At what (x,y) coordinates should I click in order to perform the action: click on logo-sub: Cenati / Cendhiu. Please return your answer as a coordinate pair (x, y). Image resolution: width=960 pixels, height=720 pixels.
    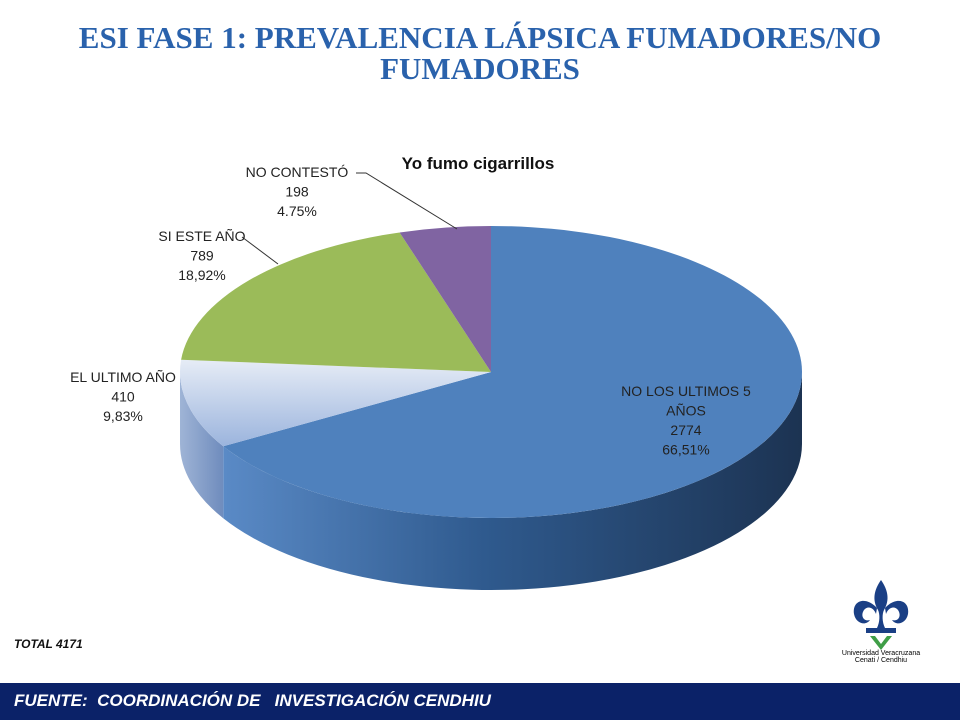
    Looking at the image, I should click on (881, 660).